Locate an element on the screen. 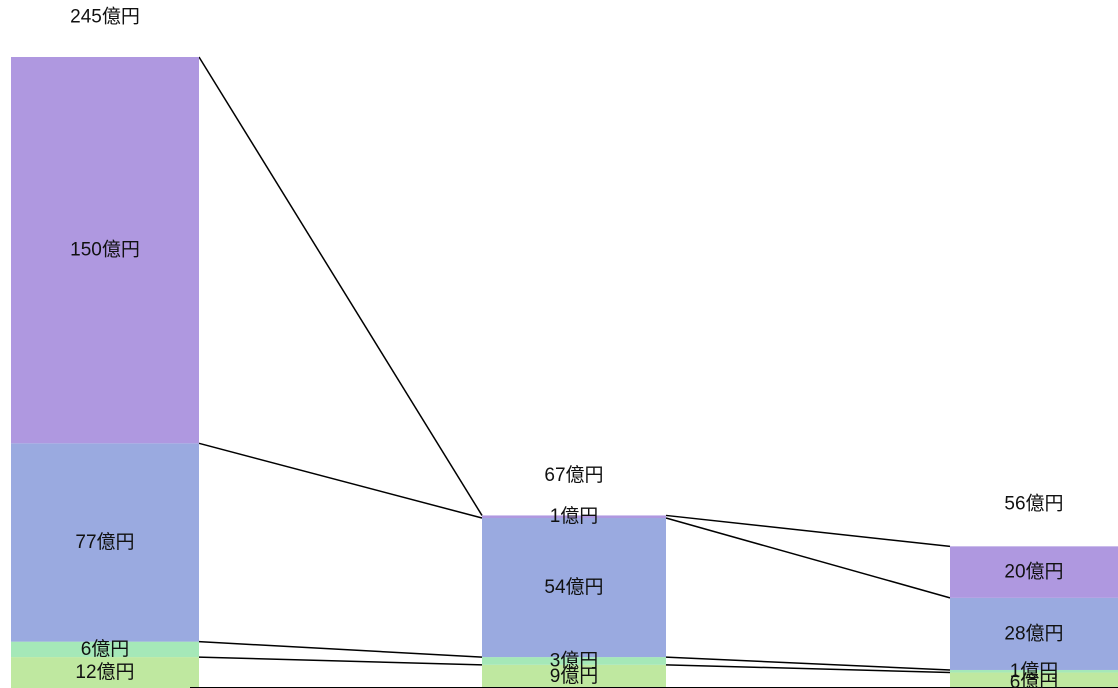 The image size is (1118, 688). segment-label-0-0: 12億円 is located at coordinates (104, 672).